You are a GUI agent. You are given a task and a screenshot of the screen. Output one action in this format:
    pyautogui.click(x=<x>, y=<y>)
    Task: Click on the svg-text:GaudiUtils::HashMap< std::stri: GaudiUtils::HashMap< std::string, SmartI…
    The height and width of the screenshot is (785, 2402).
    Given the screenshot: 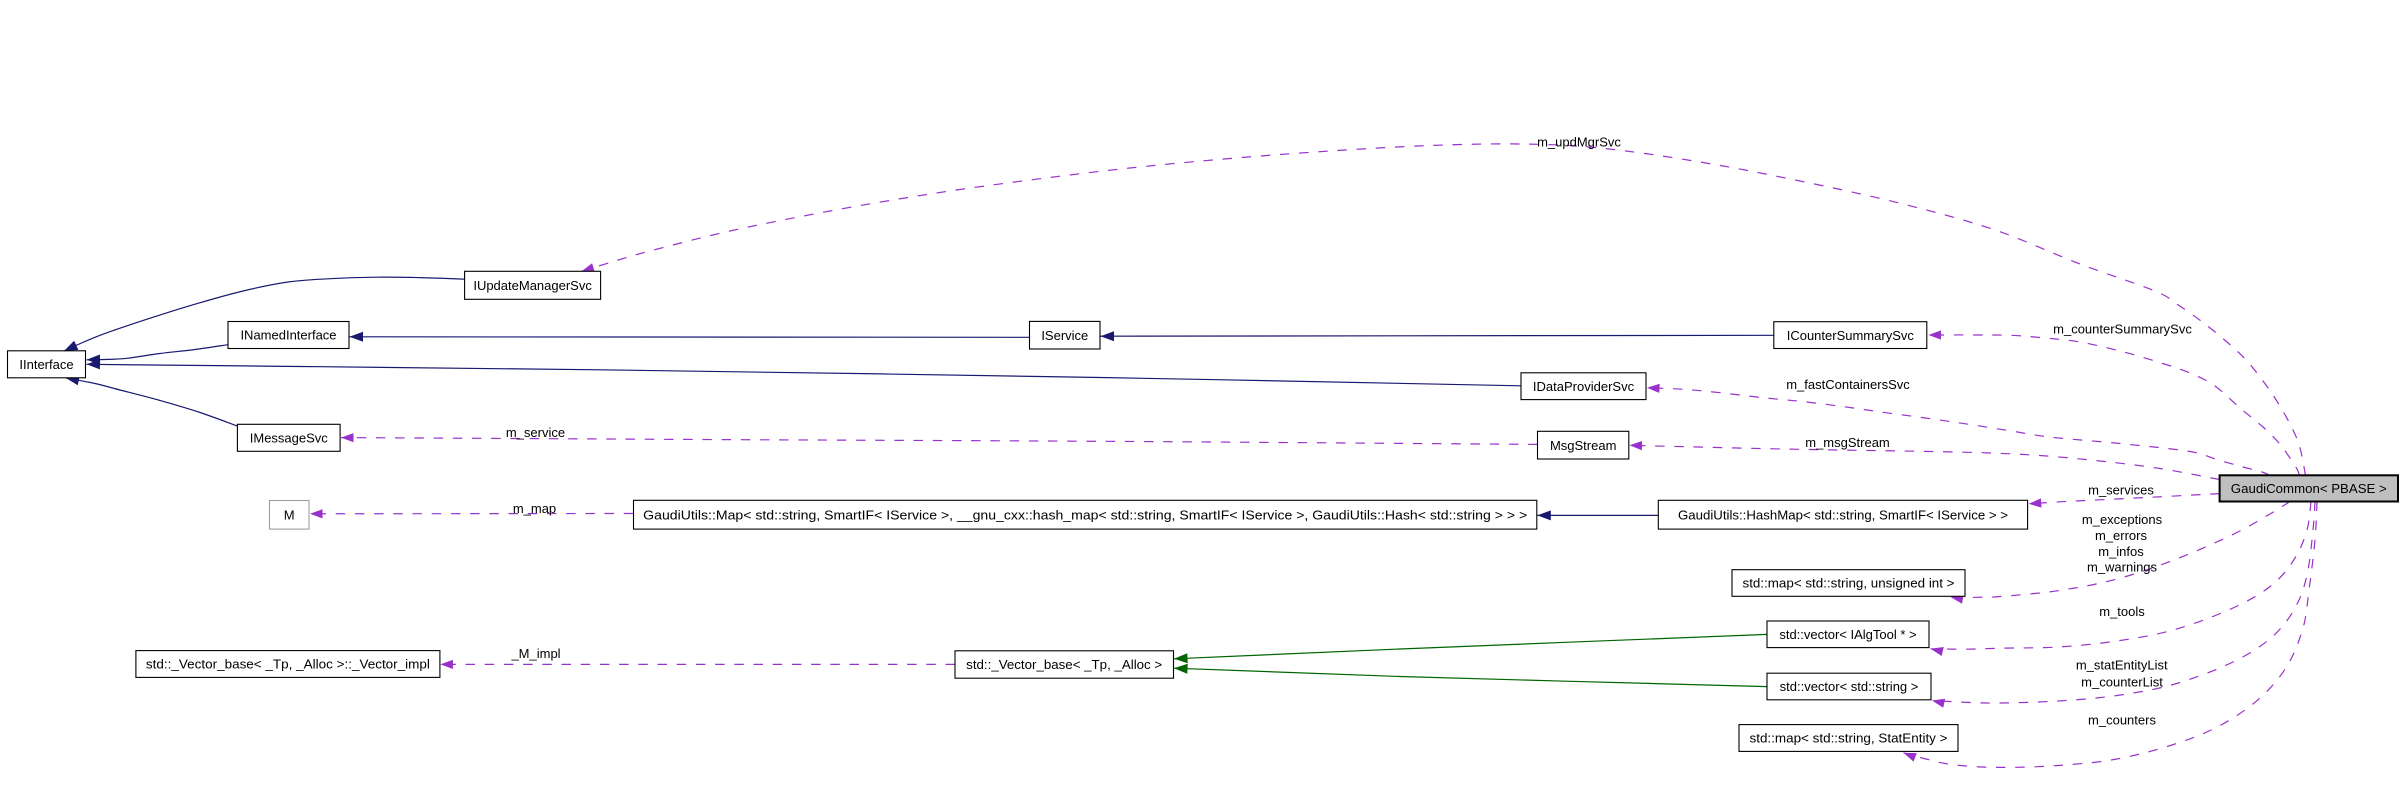 What is the action you would take?
    pyautogui.click(x=1843, y=514)
    